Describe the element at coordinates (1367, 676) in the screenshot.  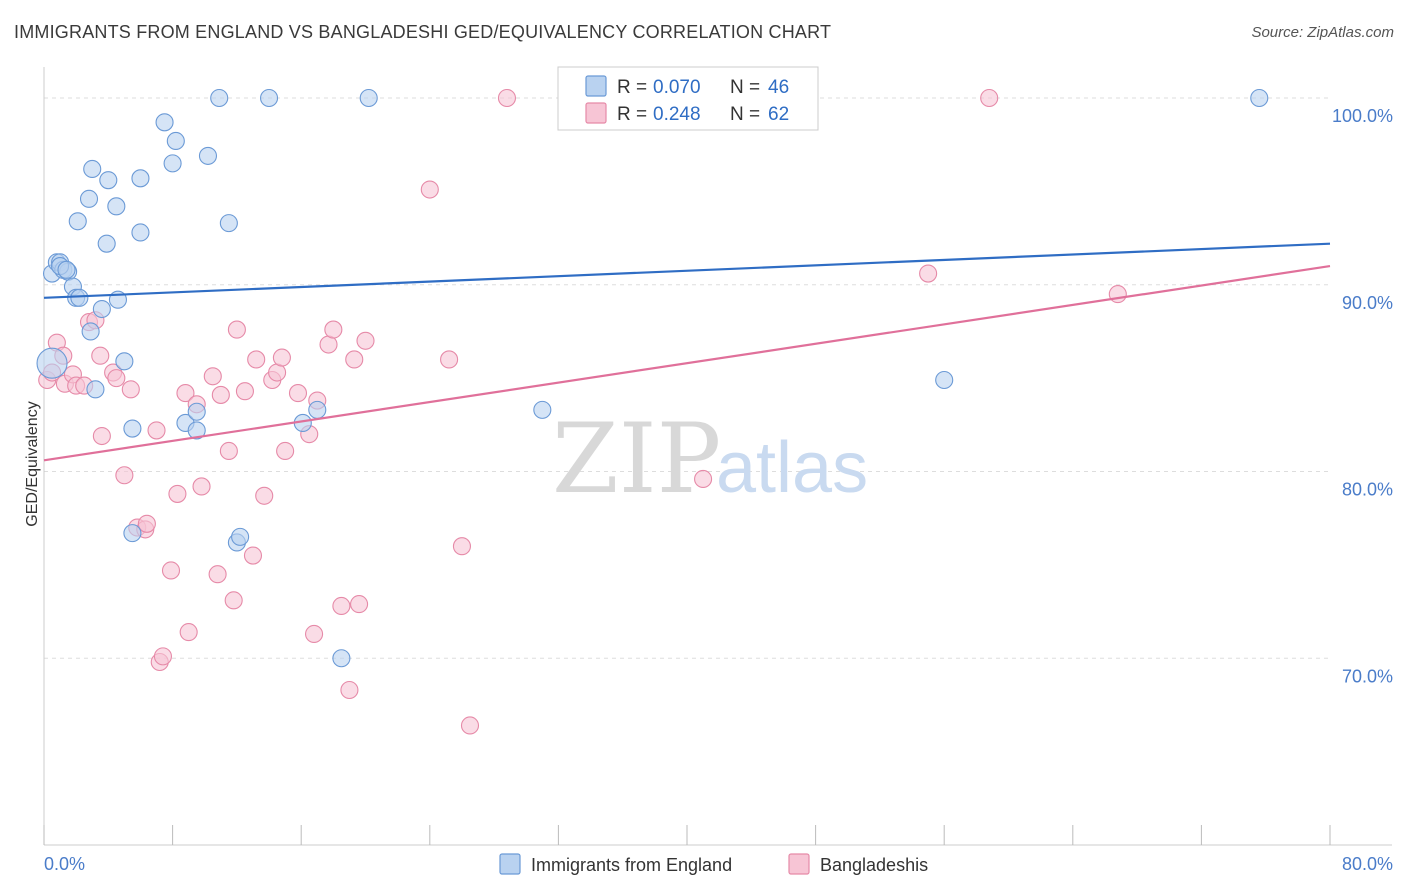
I see `y-tick-label-0: 70.0%` at that location.